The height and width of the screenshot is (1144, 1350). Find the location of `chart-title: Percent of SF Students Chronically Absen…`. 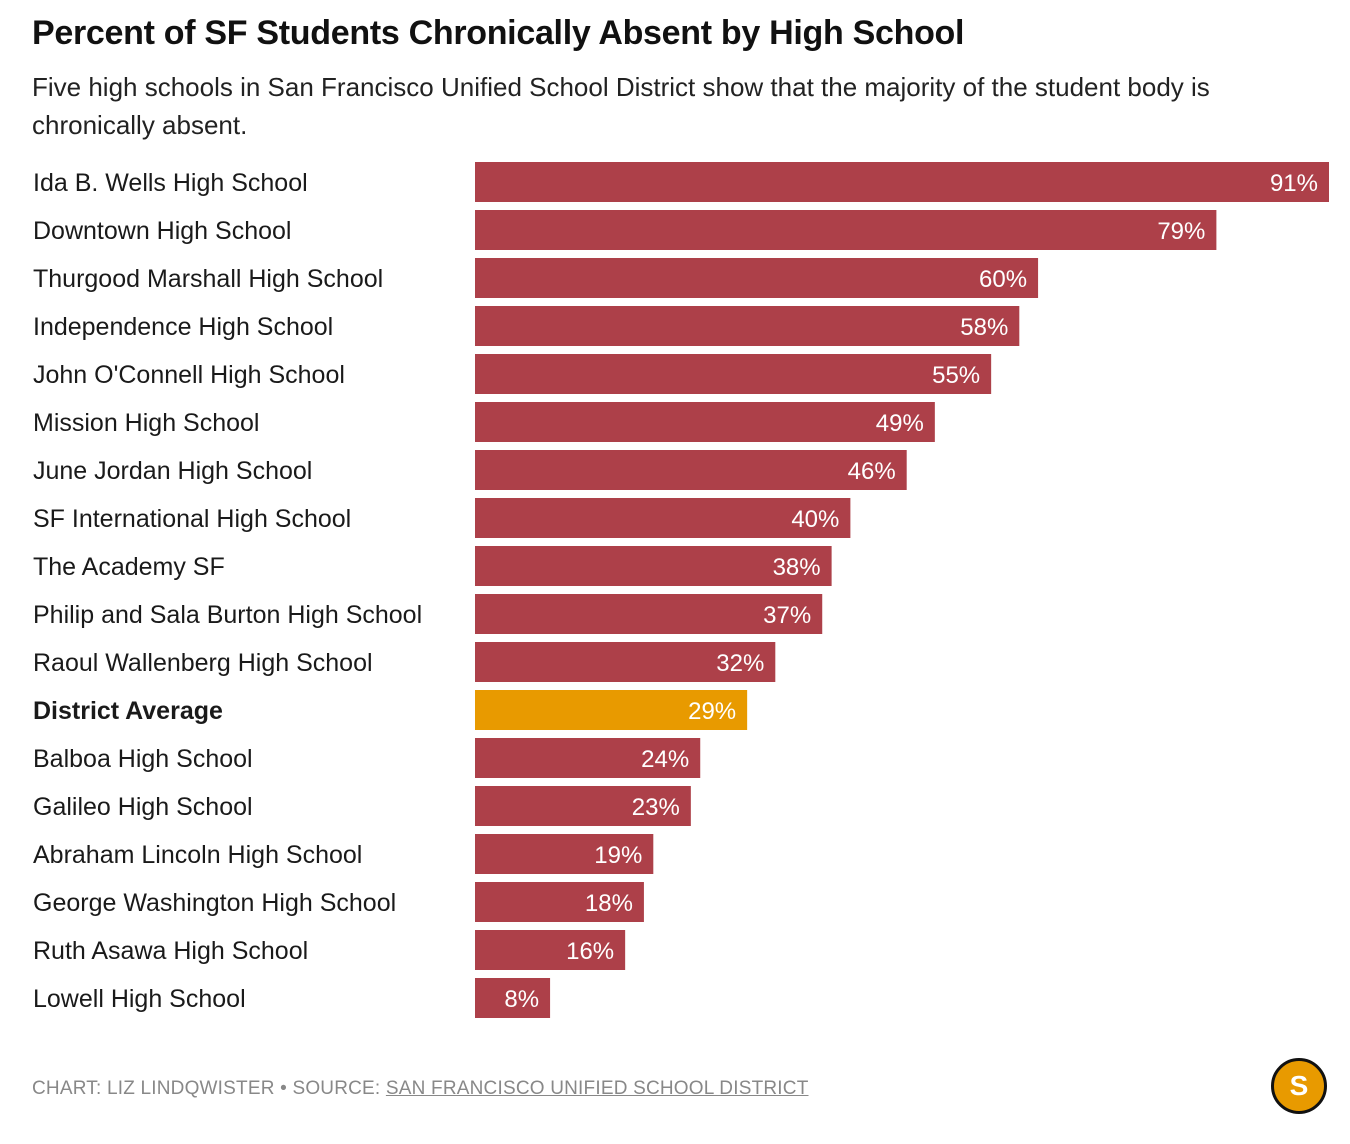

chart-title: Percent of SF Students Chronically Absen… is located at coordinates (498, 33).